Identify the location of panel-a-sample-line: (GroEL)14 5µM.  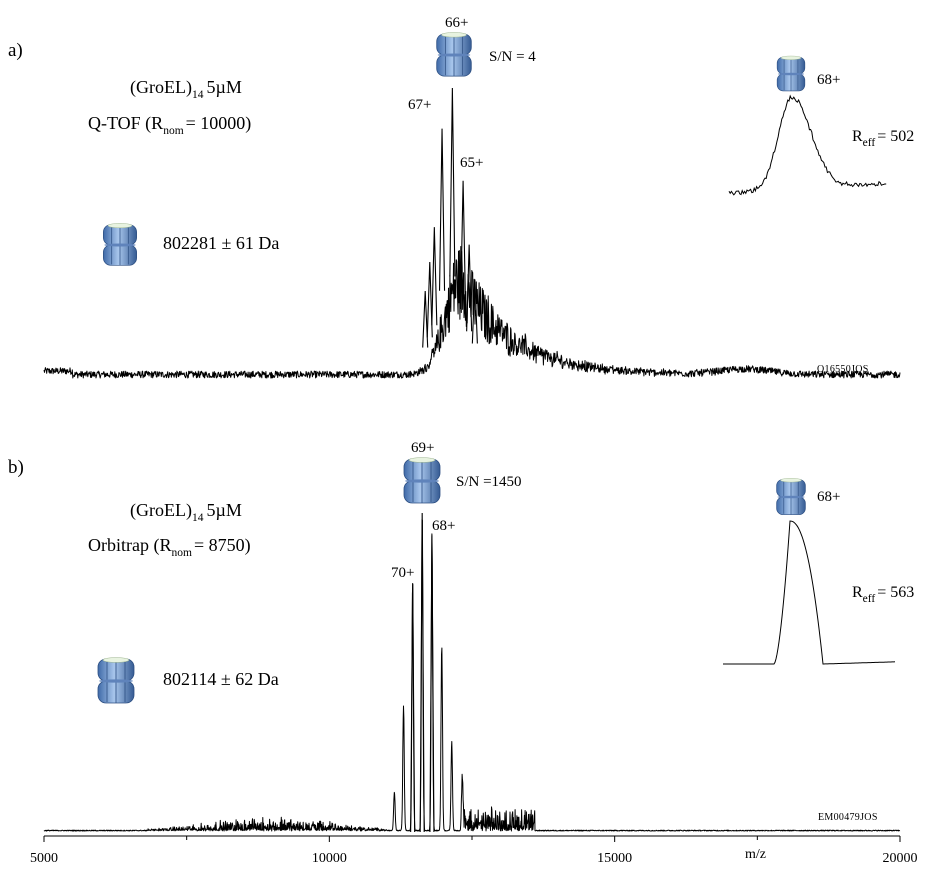
(186, 89).